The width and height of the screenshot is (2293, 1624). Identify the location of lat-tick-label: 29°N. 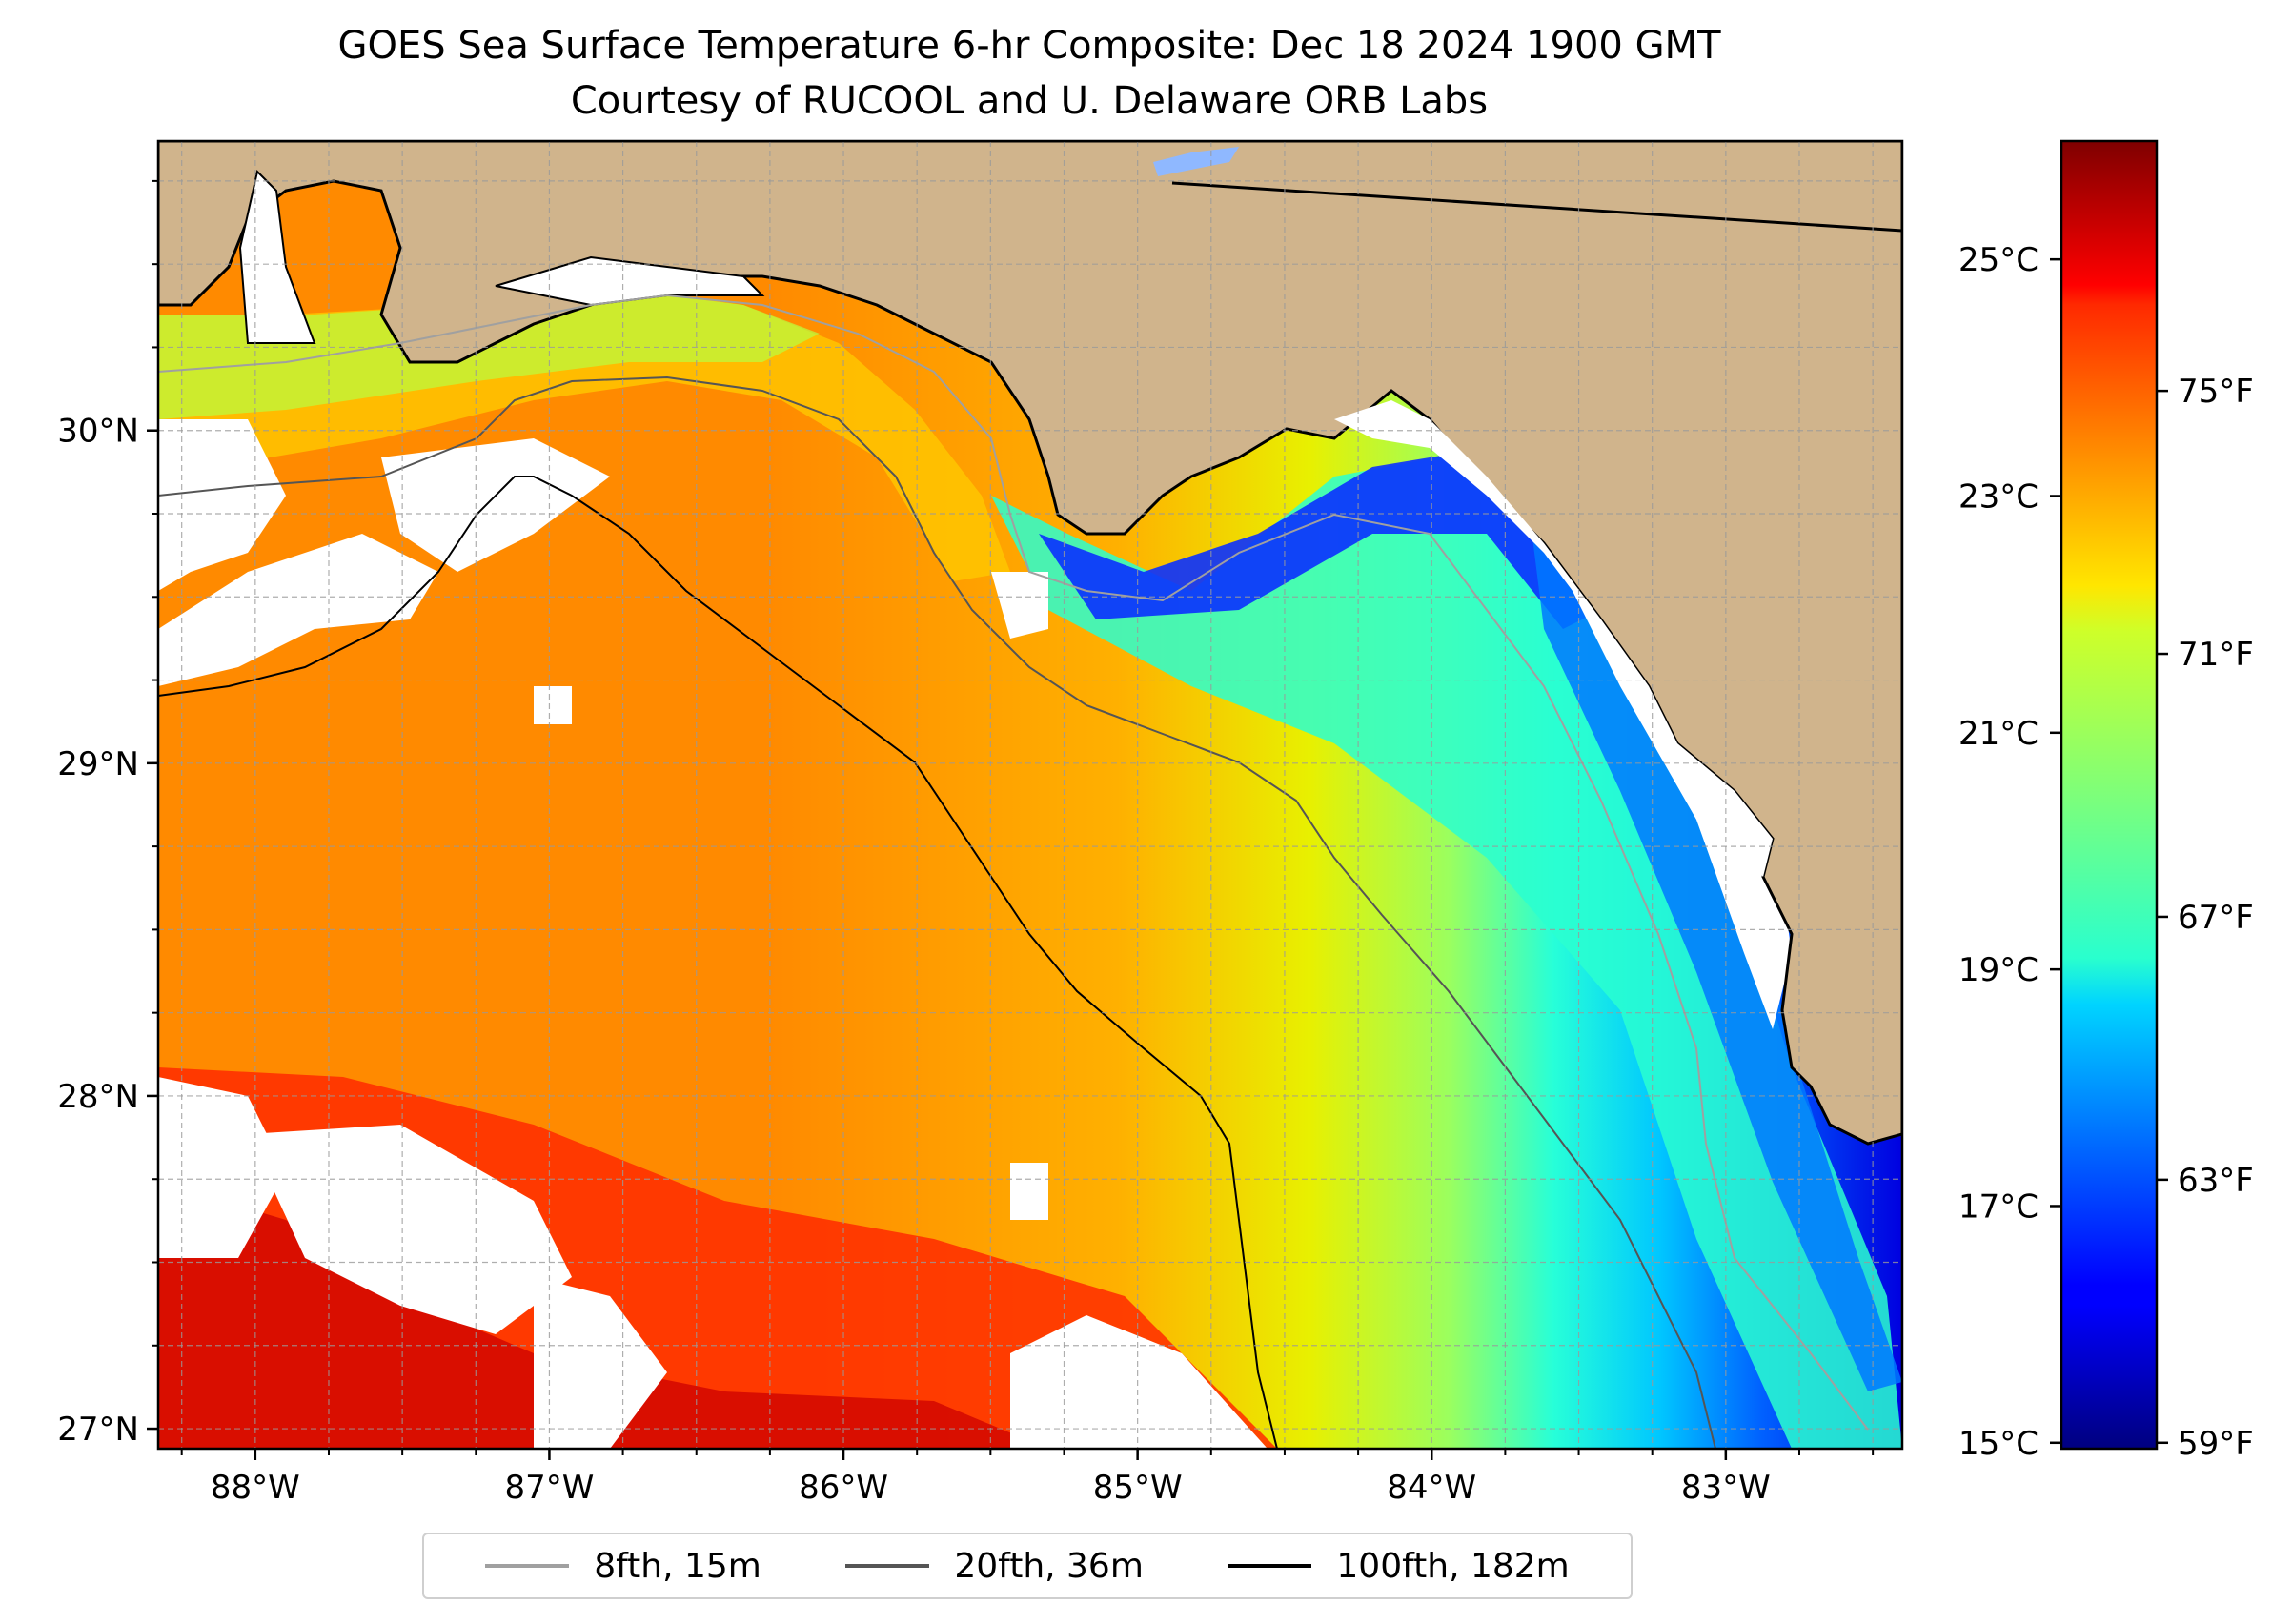
(98, 764).